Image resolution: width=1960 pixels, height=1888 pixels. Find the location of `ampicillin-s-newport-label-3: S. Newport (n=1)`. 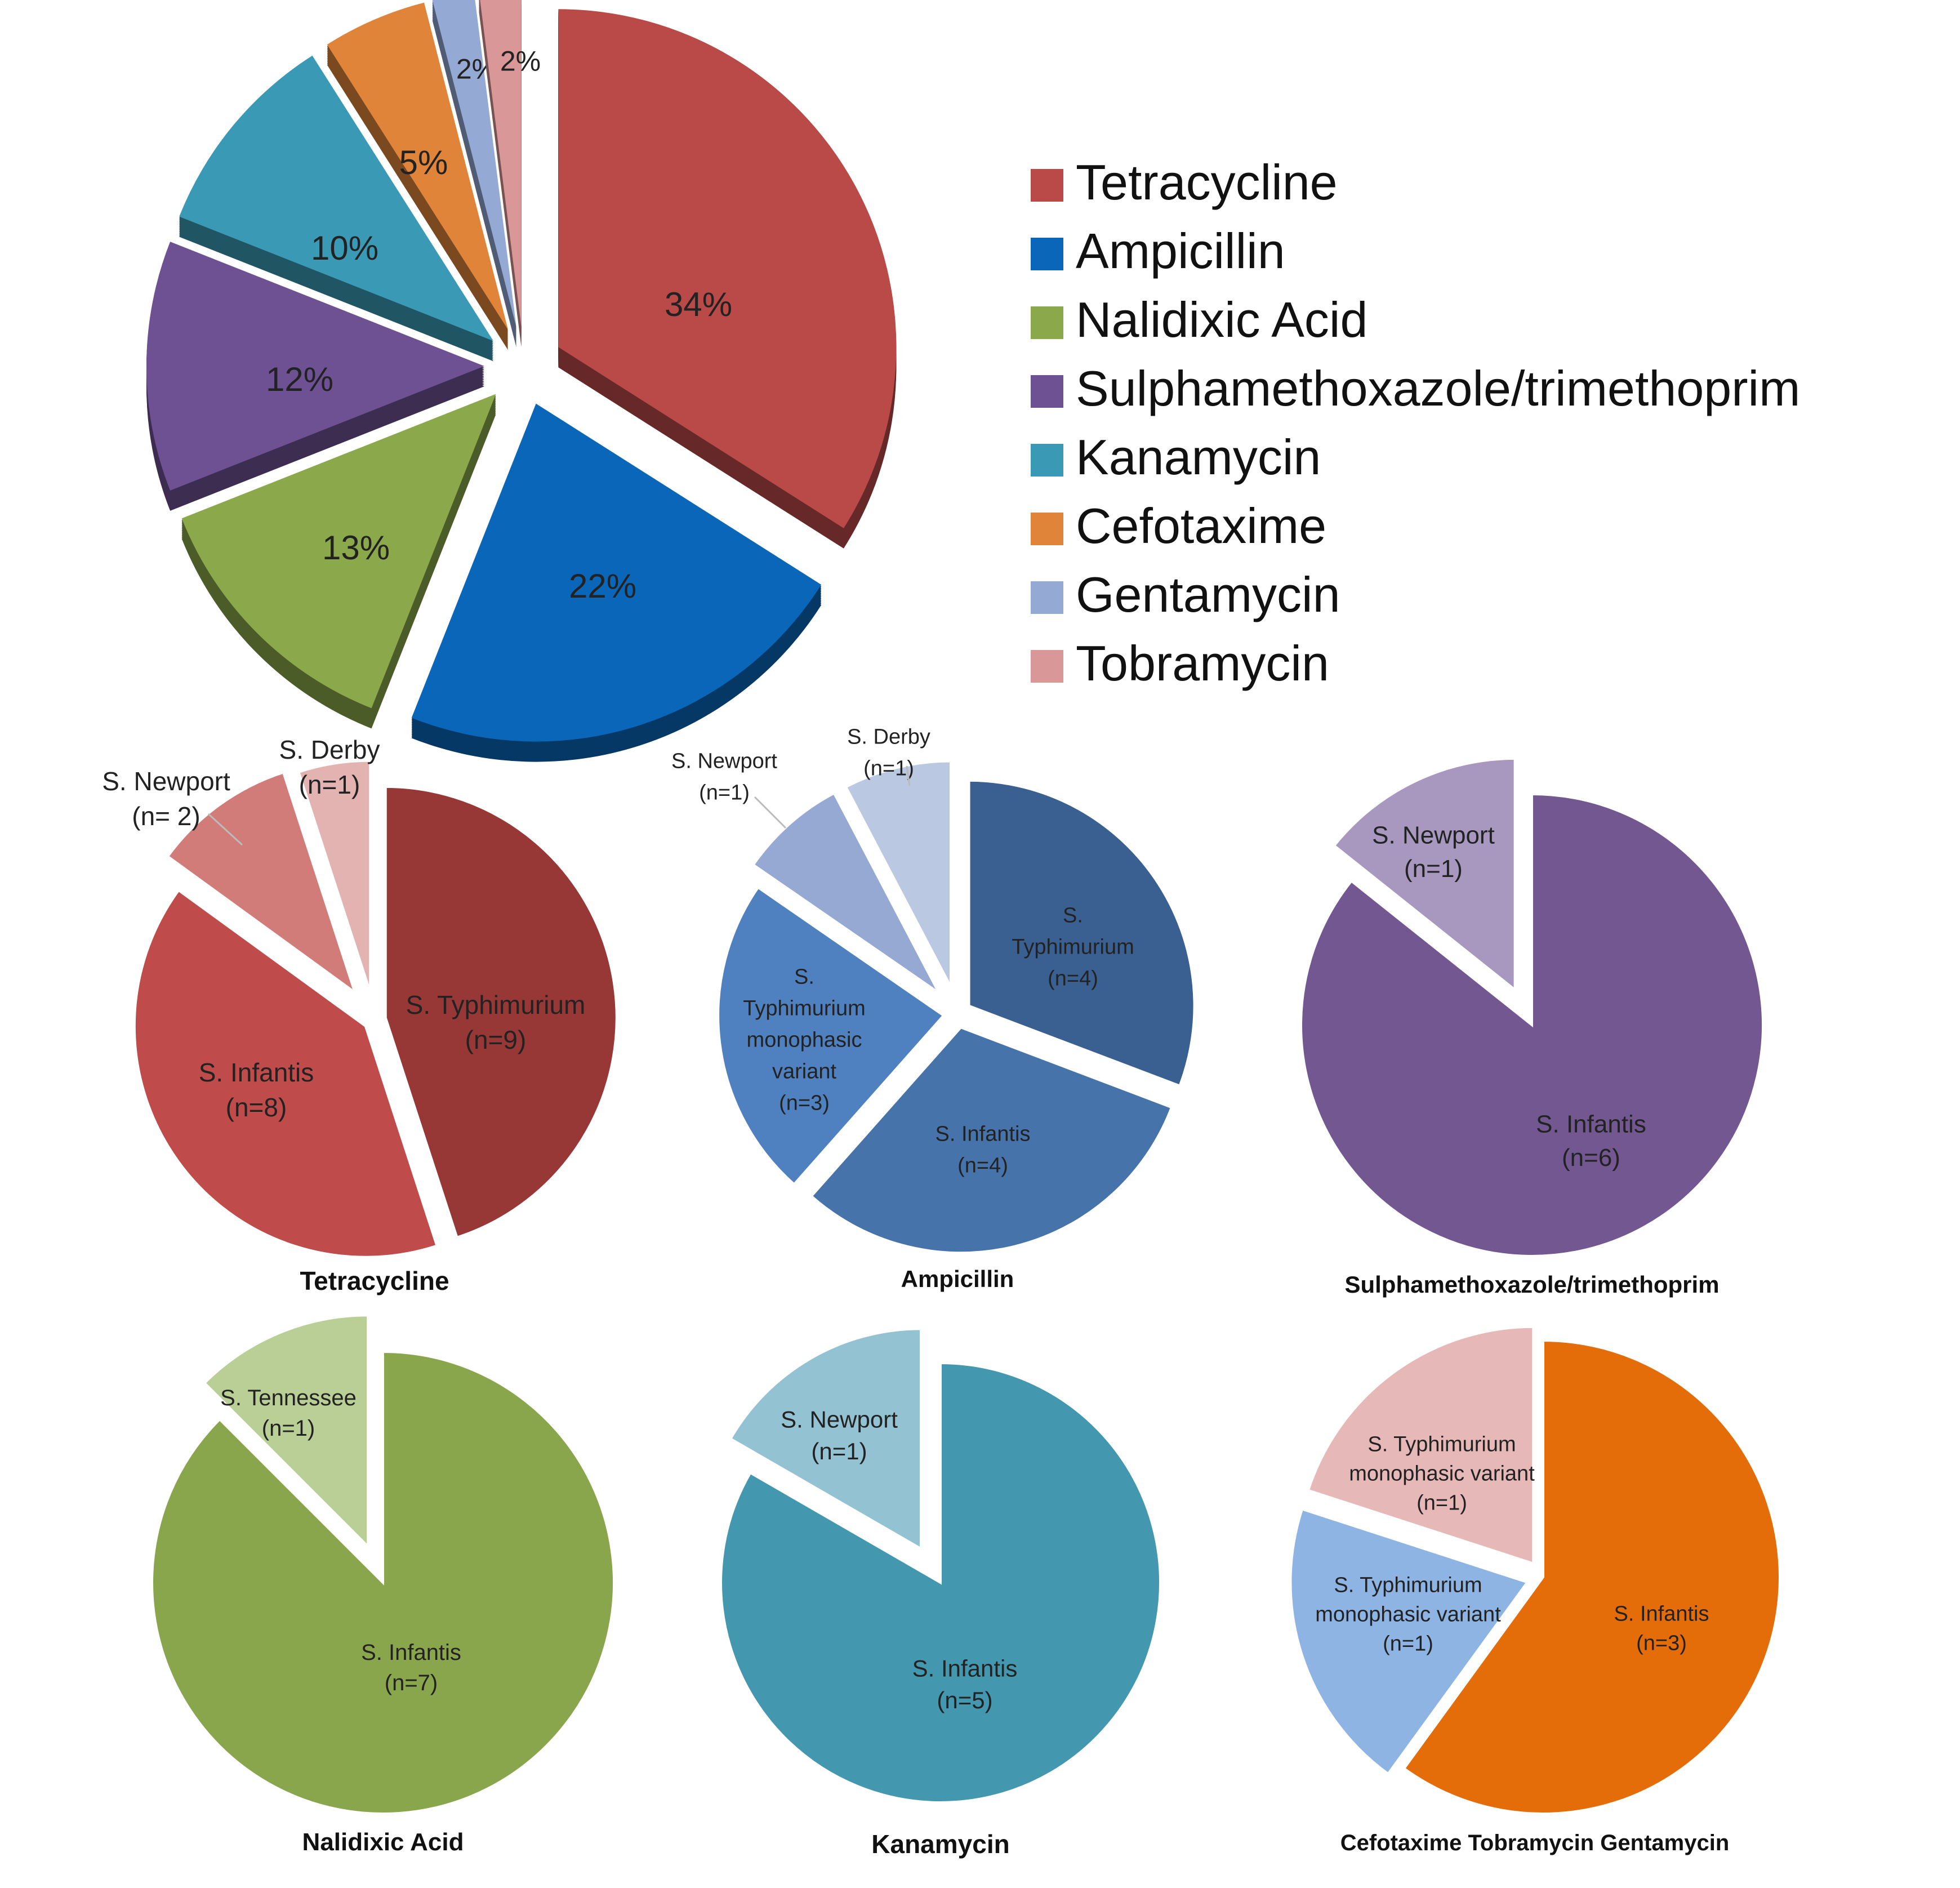

ampicillin-s-newport-label-3: S. Newport (n=1) is located at coordinates (724, 776).